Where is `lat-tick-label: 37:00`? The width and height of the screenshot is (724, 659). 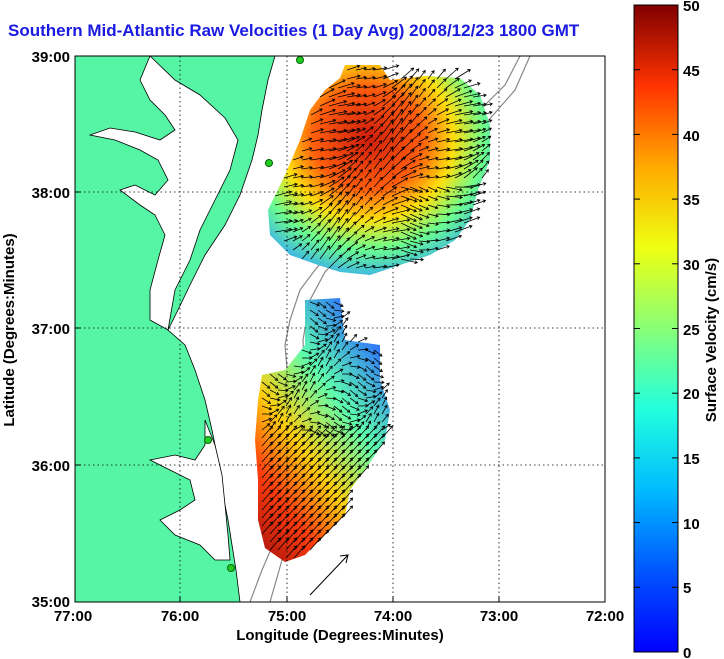
lat-tick-label: 37:00 is located at coordinates (51, 329).